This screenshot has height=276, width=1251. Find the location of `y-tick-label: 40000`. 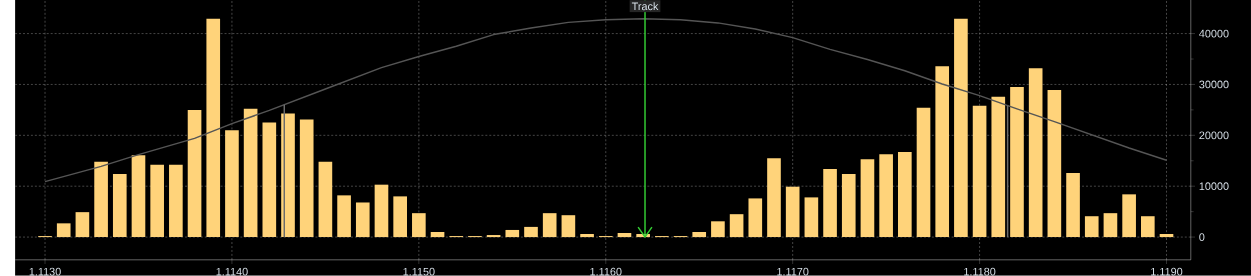

y-tick-label: 40000 is located at coordinates (1214, 33).